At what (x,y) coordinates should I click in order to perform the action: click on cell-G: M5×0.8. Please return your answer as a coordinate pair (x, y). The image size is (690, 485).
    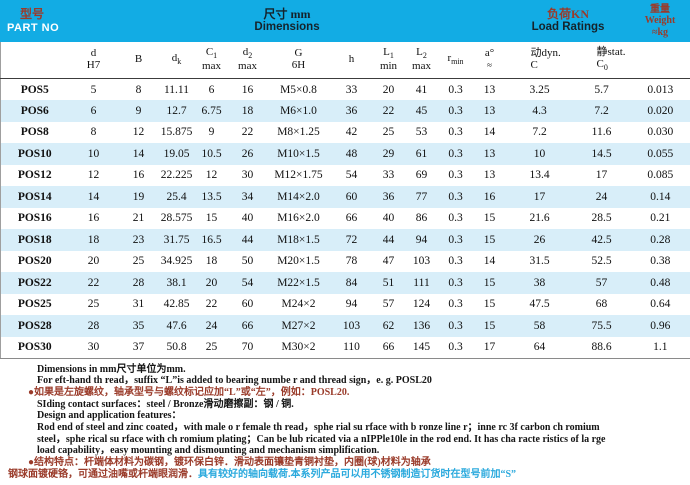
    Looking at the image, I should click on (298, 89).